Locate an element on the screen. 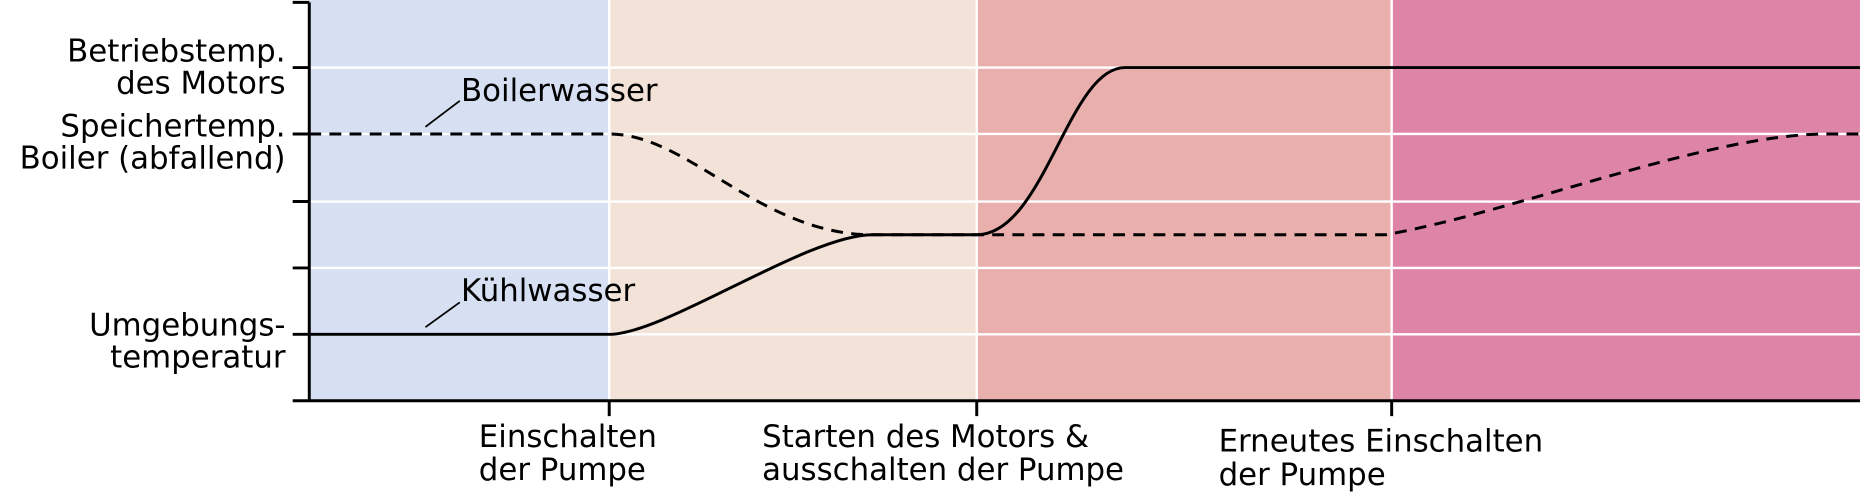 This screenshot has height=492, width=1861. y-label: temperatur is located at coordinates (198, 358).